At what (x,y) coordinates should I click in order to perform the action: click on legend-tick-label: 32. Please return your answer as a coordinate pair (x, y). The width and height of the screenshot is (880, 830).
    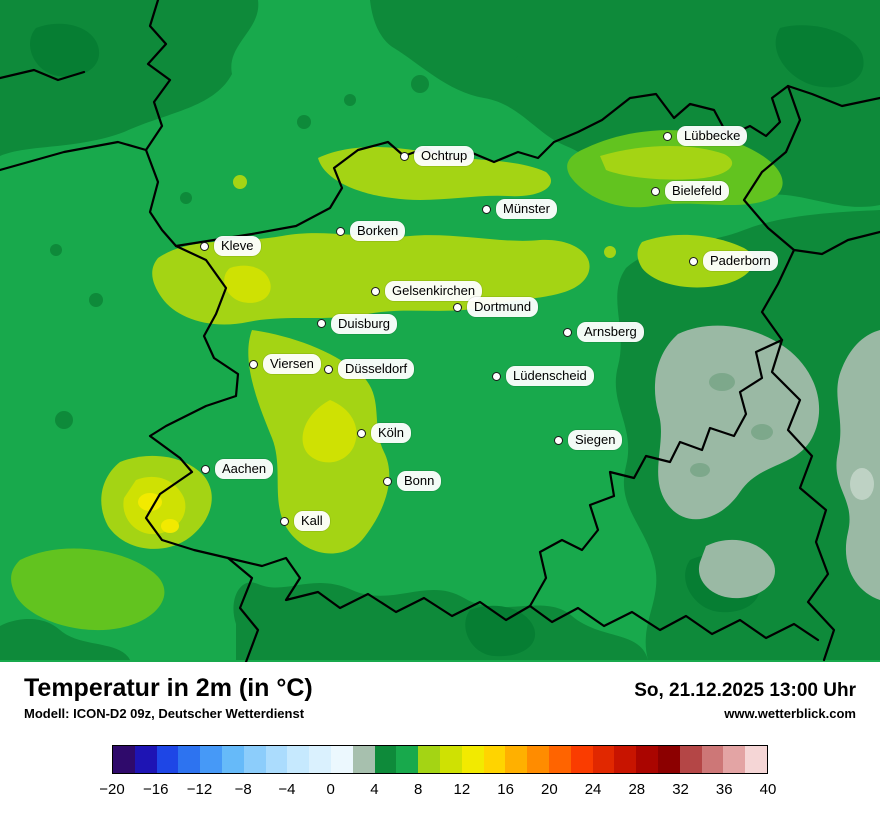
    Looking at the image, I should click on (680, 789).